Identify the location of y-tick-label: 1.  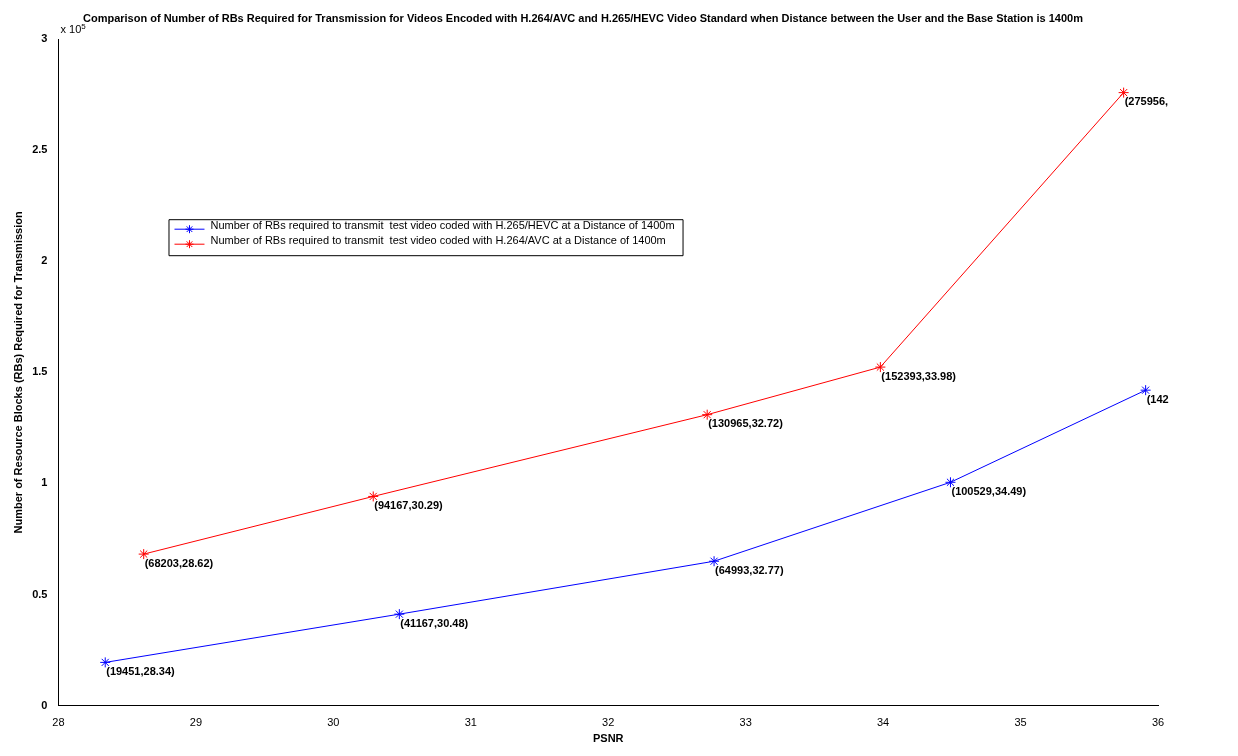
(44, 482).